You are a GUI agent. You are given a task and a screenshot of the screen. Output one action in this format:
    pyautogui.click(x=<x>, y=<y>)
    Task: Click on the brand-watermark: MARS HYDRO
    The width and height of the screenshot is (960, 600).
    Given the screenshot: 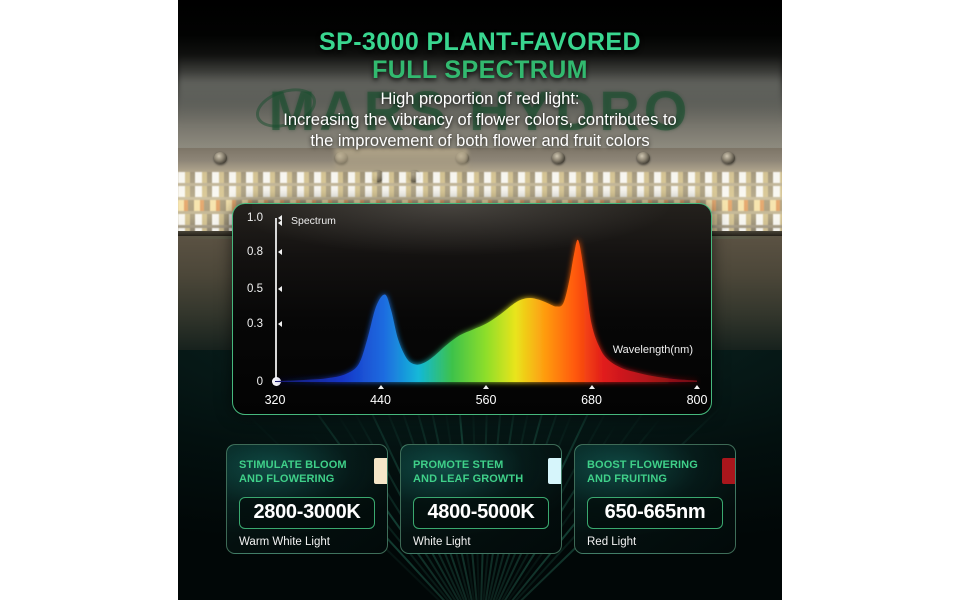 What is the action you would take?
    pyautogui.click(x=480, y=110)
    